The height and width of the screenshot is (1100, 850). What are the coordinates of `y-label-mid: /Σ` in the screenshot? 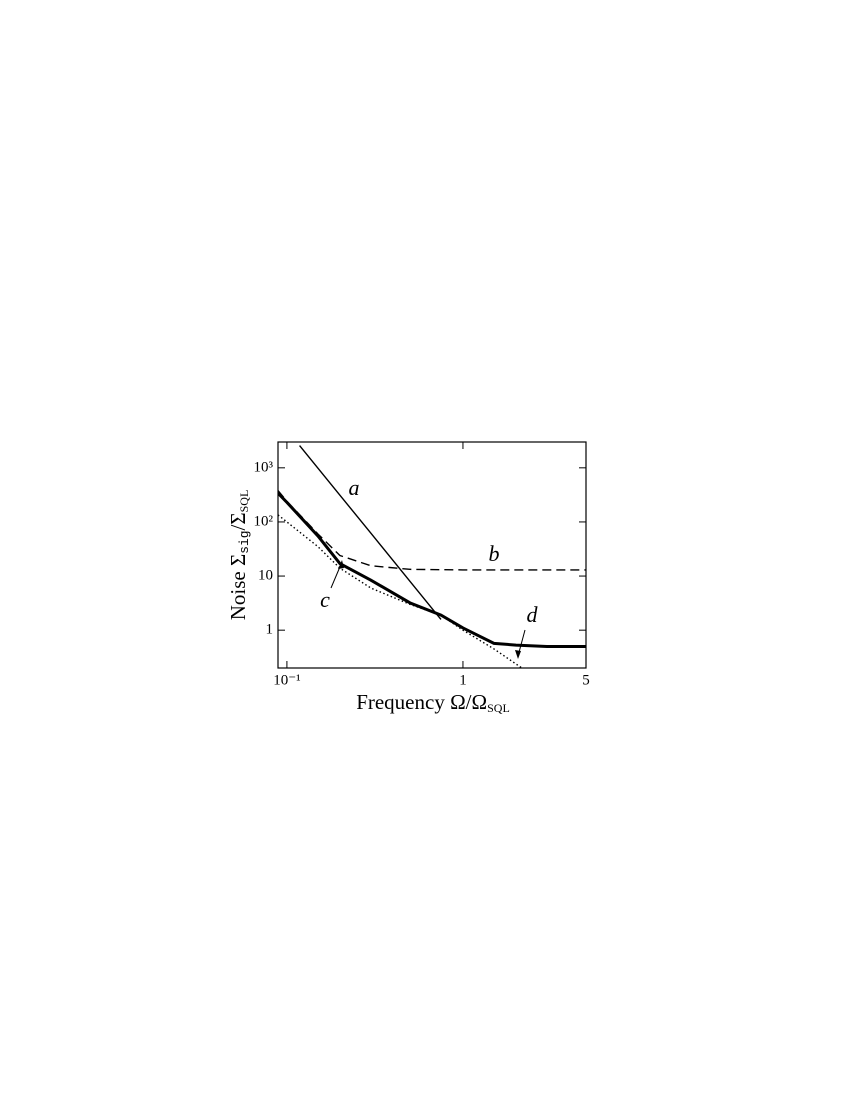 It's located at (238, 521).